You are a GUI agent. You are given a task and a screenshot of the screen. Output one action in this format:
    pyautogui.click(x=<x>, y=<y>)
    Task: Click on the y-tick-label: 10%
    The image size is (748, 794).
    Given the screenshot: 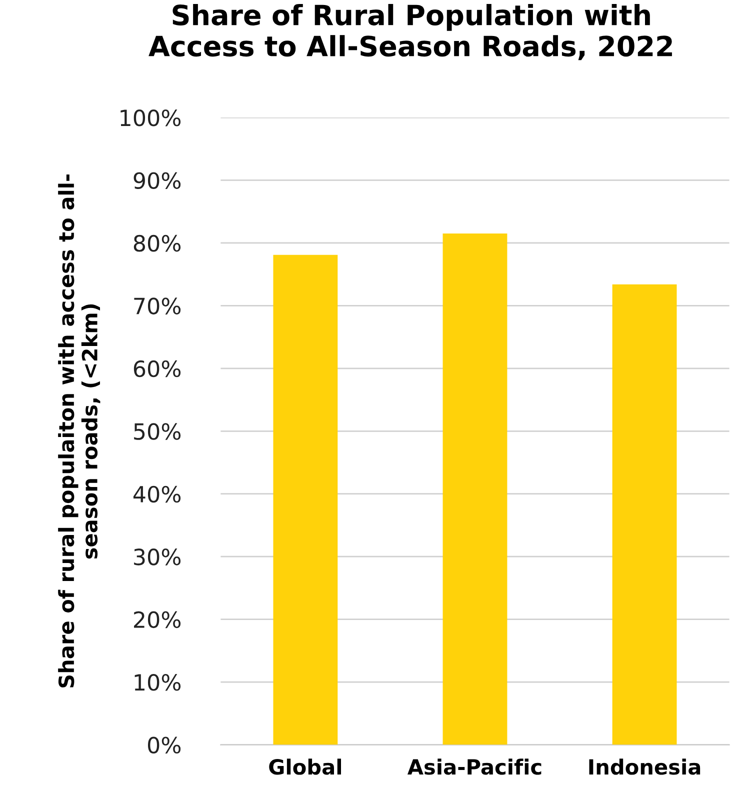 What is the action you would take?
    pyautogui.click(x=157, y=682)
    